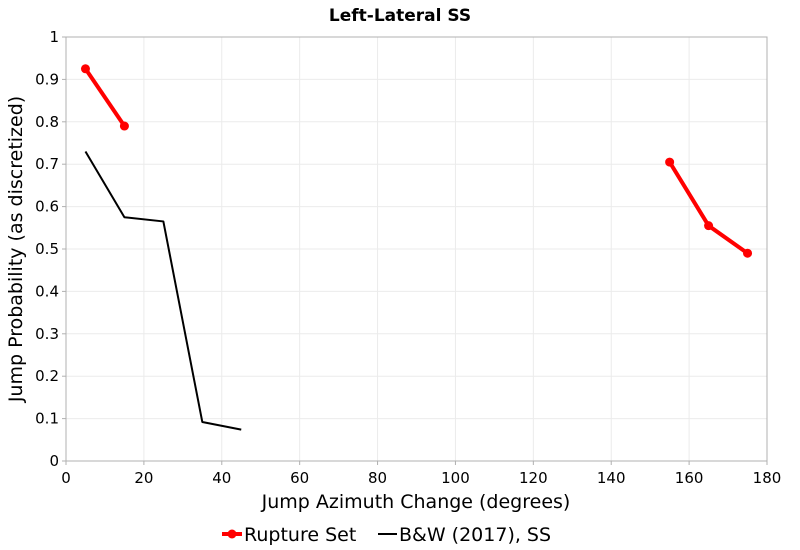 The width and height of the screenshot is (800, 550). Describe the element at coordinates (54, 461) in the screenshot. I see `y-tick-label: 0` at that location.